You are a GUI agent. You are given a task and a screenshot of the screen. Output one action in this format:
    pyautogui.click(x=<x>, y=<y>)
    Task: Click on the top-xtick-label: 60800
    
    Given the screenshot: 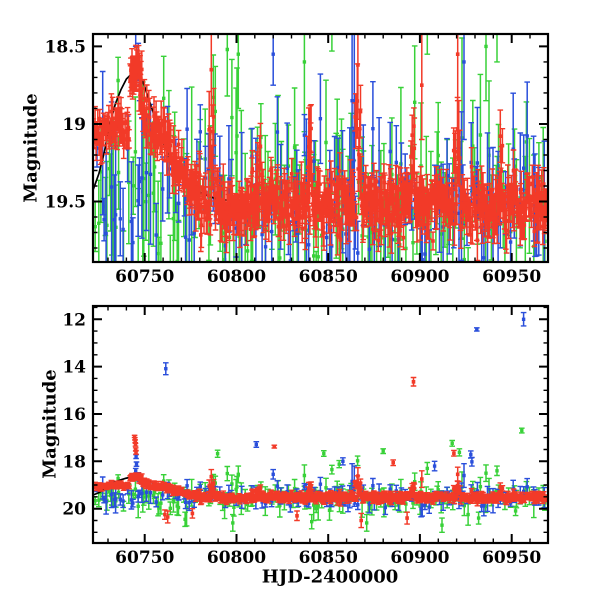 What is the action you would take?
    pyautogui.click(x=236, y=277)
    